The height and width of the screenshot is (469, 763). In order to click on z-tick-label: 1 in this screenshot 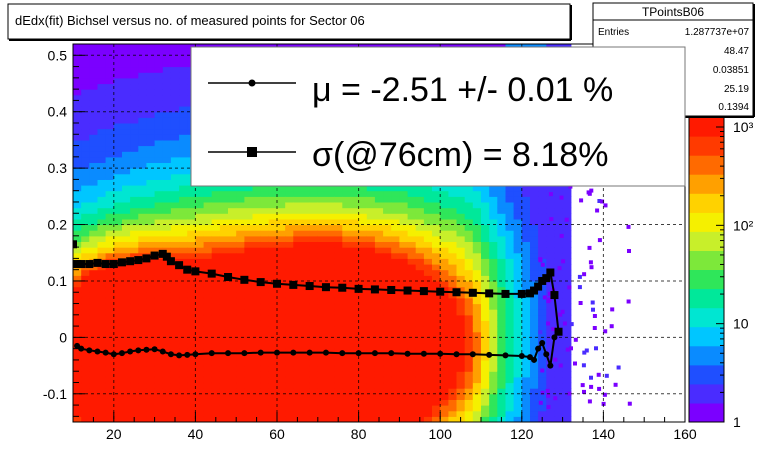, I will do `click(737, 422)`.